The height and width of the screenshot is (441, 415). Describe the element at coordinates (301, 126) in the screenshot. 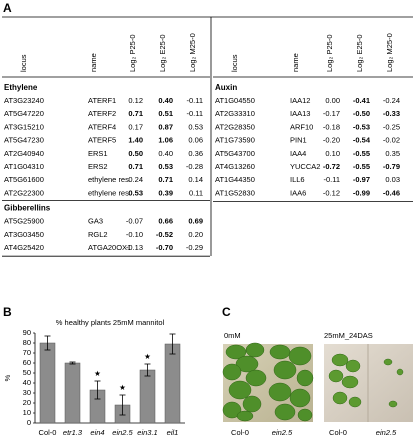

I see `table-cell: ARF10` at that location.